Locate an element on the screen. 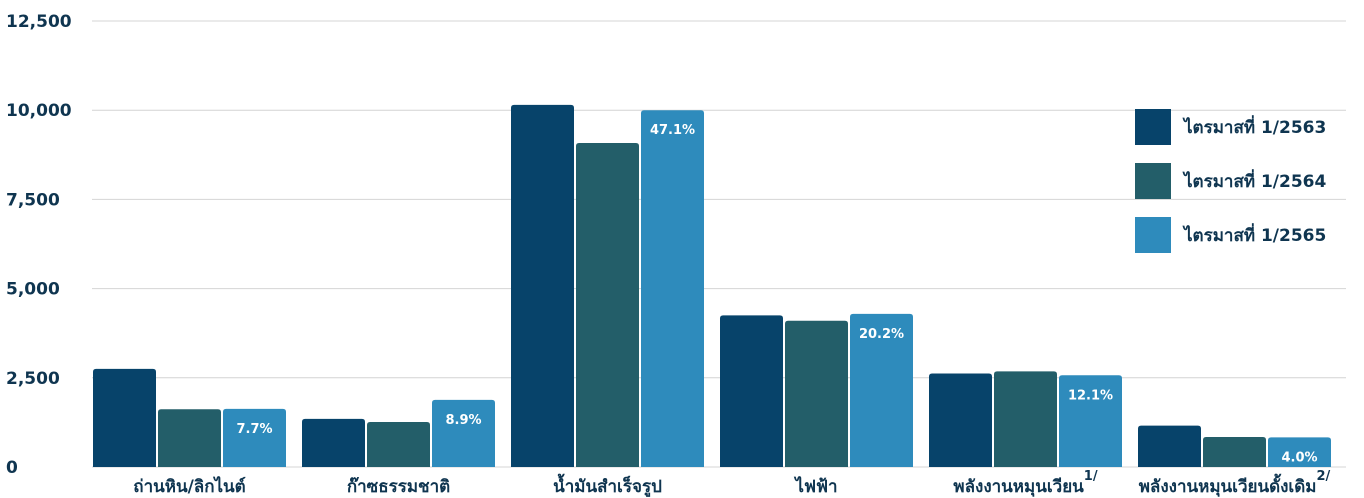 Image resolution: width=1364 pixels, height=498 pixels. category-name: พลังงานหมุนเวียนดั้งเดิม is located at coordinates (1228, 485).